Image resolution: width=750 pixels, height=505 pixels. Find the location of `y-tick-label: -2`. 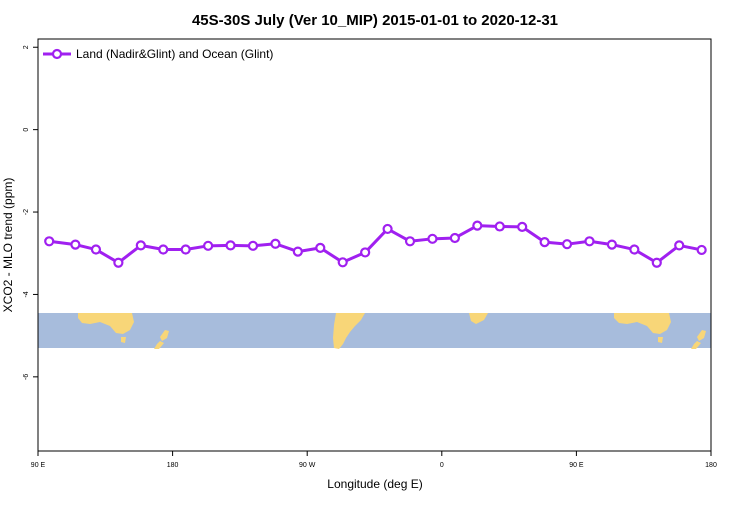

y-tick-label: -2 is located at coordinates (26, 212).